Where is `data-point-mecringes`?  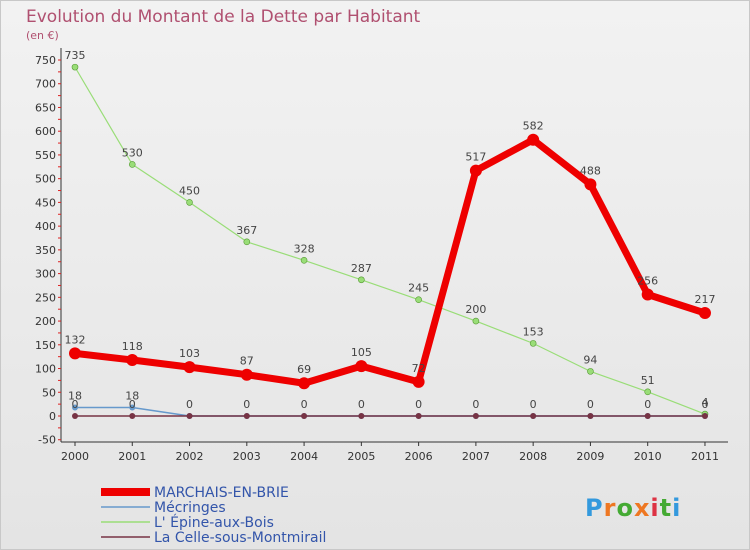
data-point-mecringes is located at coordinates (75, 407).